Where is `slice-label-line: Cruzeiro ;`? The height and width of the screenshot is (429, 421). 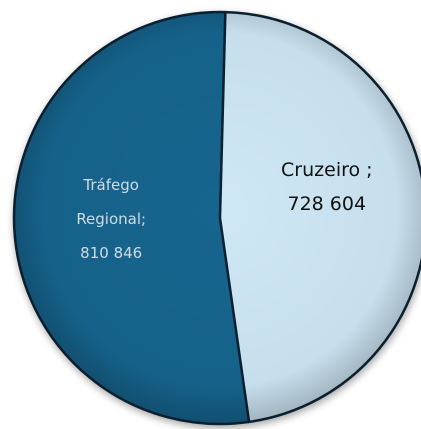
slice-label-line: Cruzeiro ; is located at coordinates (327, 170).